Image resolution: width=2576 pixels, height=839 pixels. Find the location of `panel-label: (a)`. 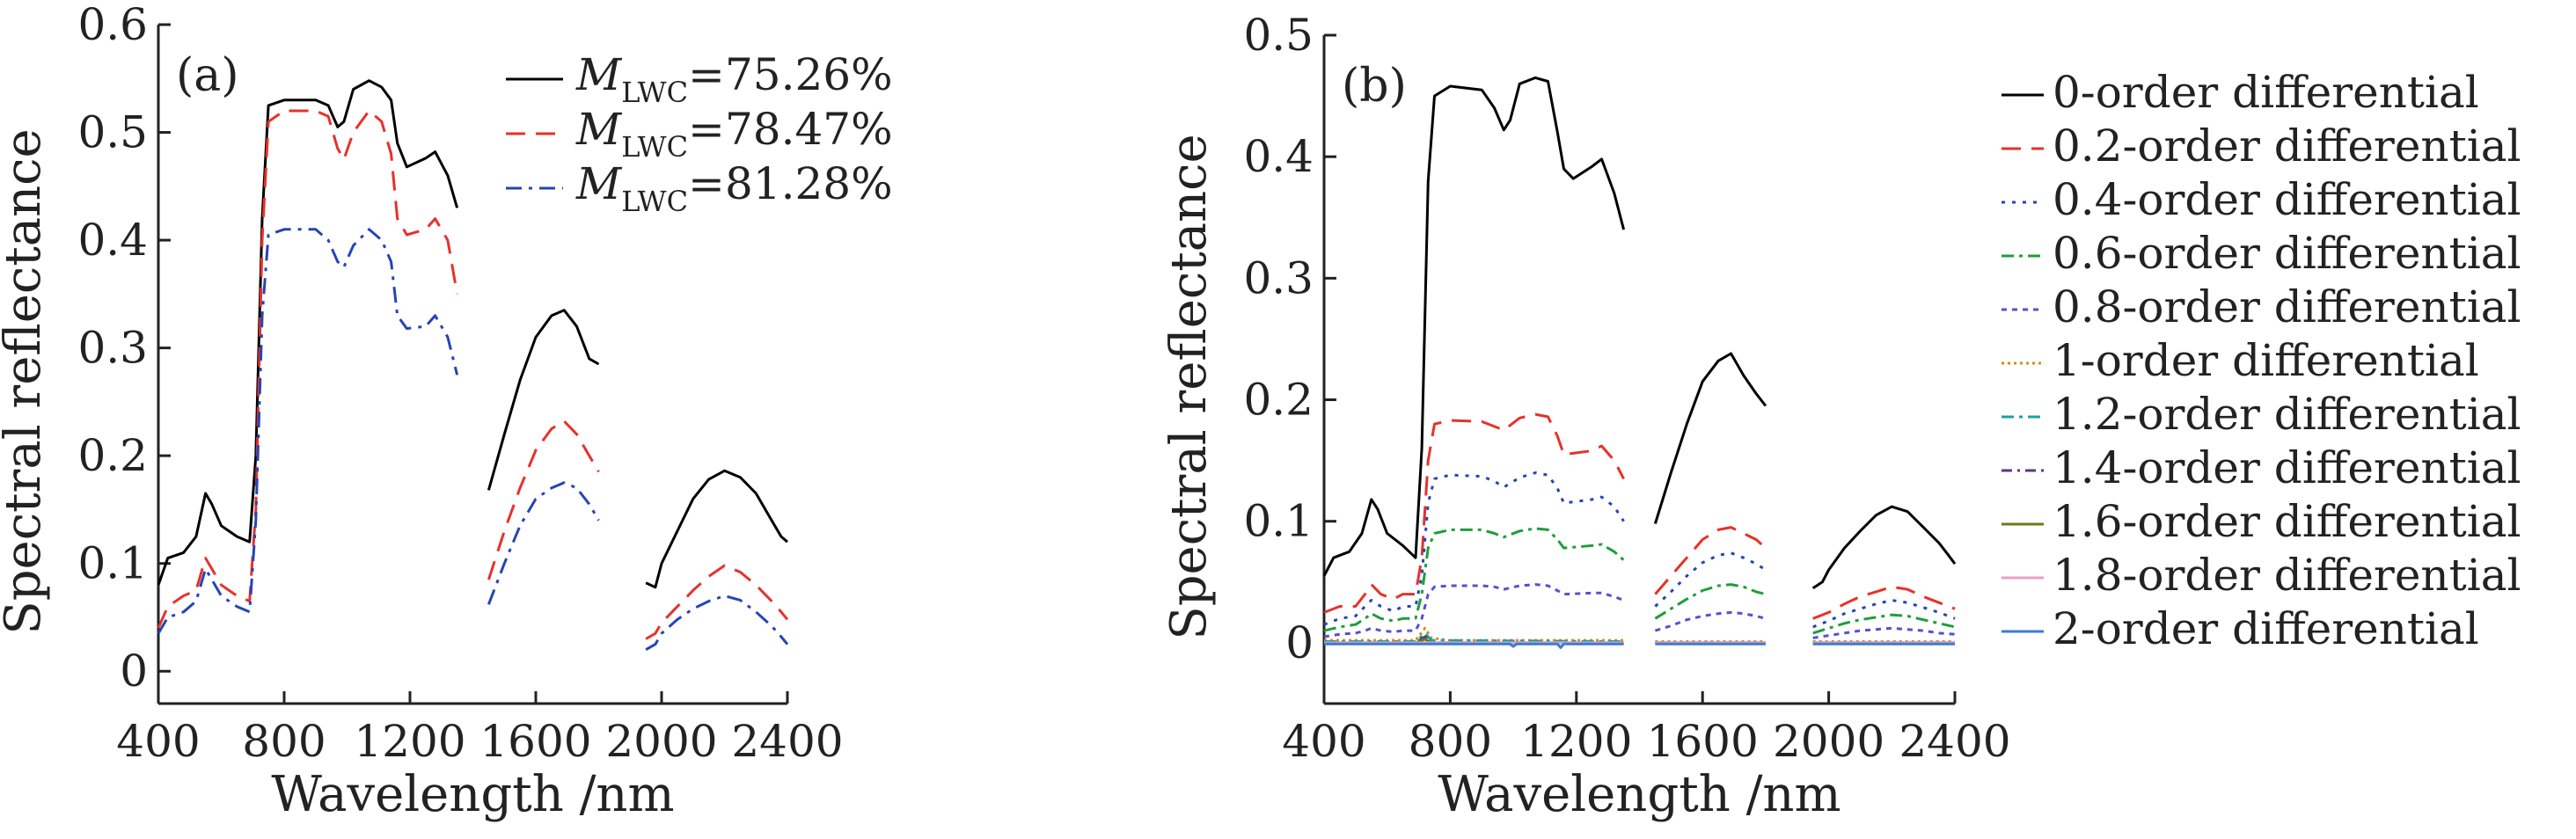

panel-label: (a) is located at coordinates (207, 75).